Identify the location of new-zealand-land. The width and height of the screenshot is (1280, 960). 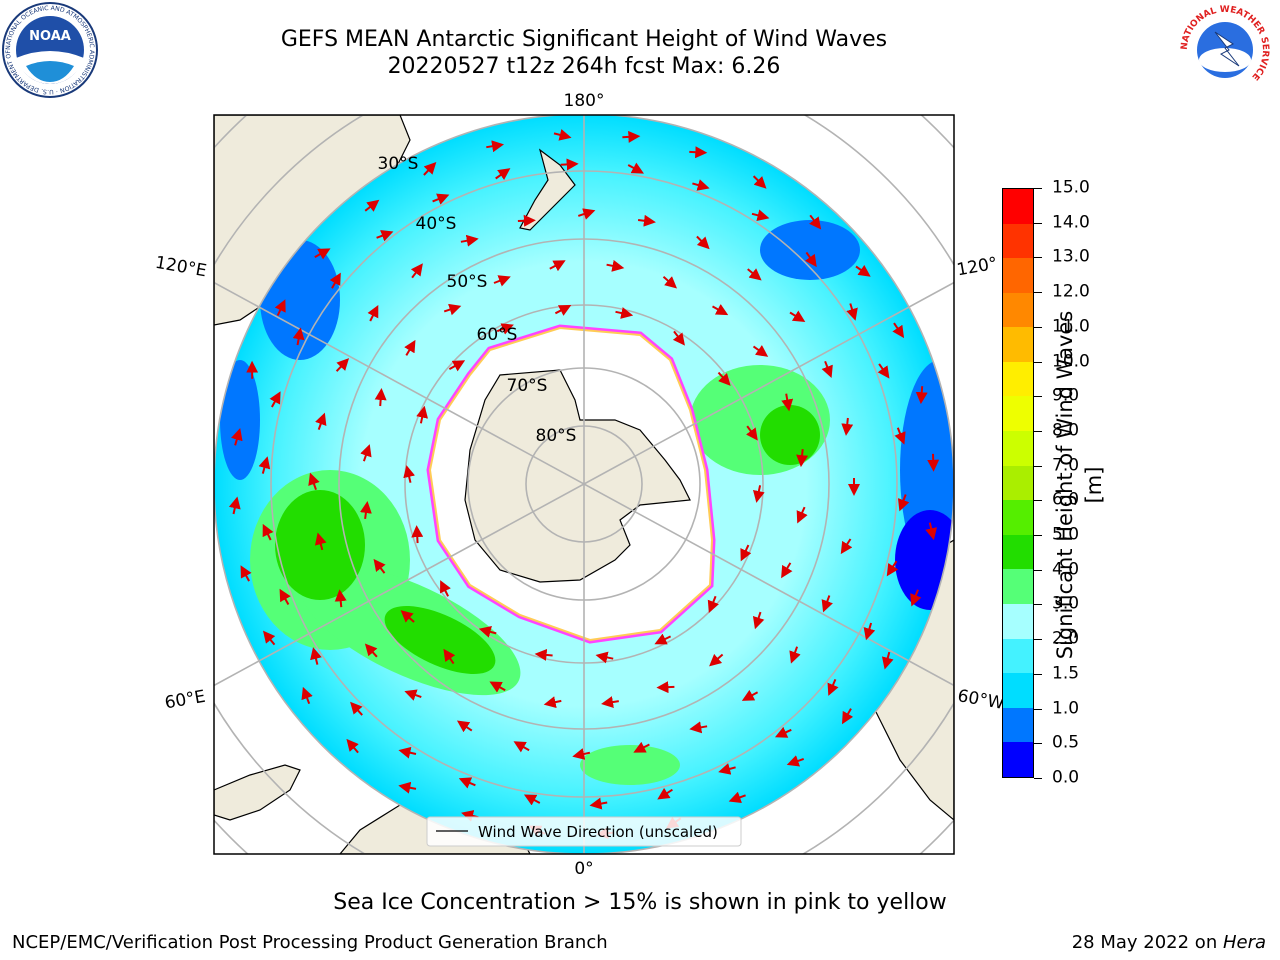
(547, 189).